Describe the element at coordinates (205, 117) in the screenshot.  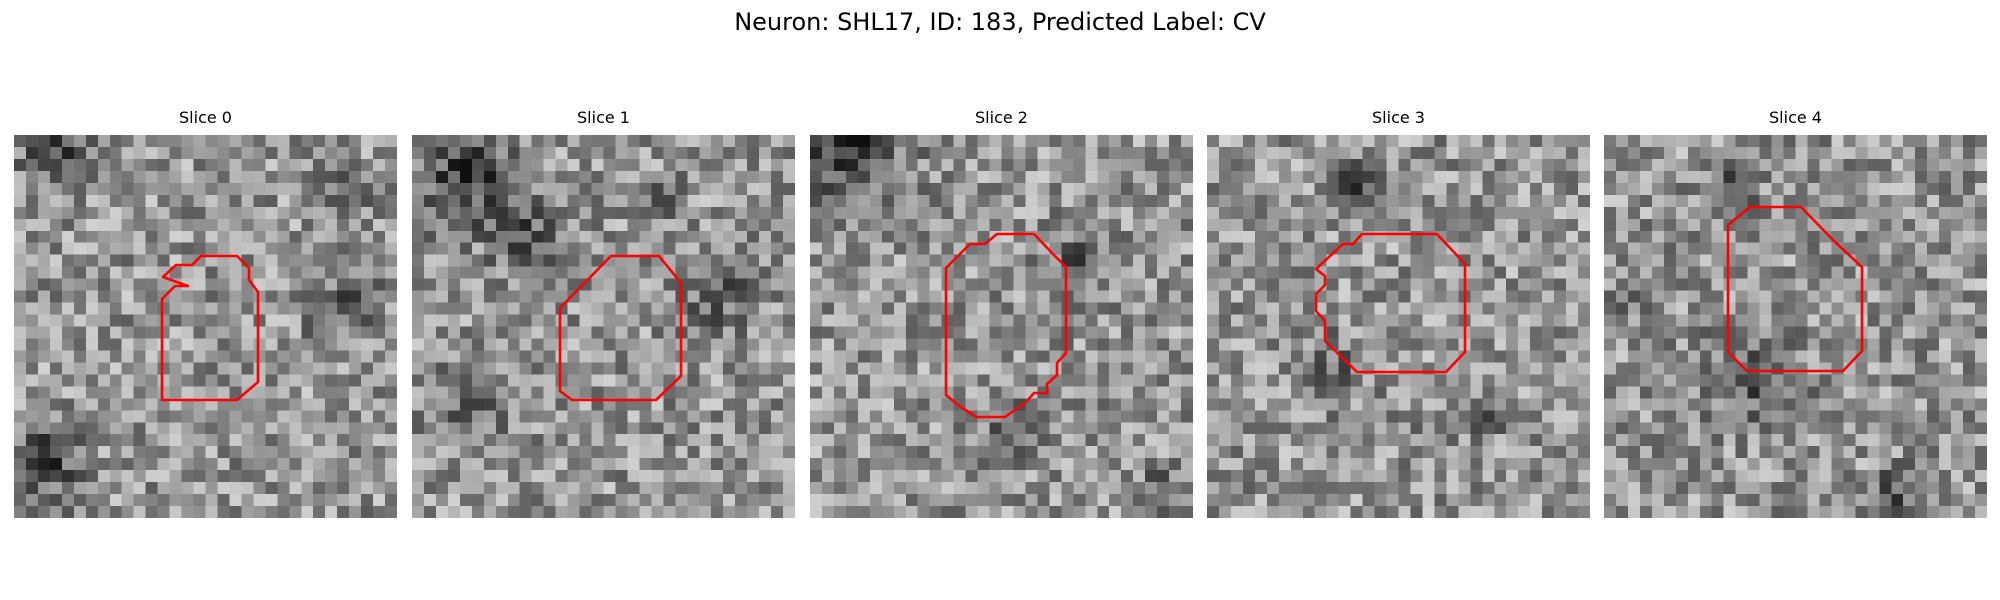
I see `slice-title-0: Slice 0` at that location.